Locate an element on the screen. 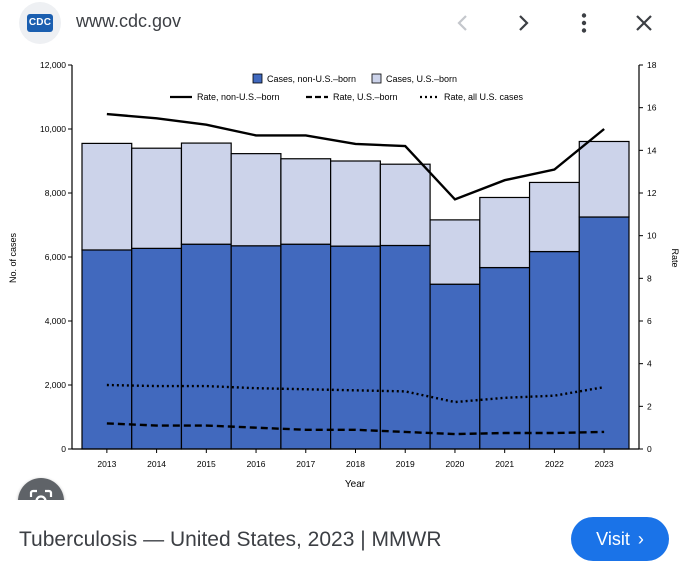  bar-nonusborn-2020 is located at coordinates (455, 366).